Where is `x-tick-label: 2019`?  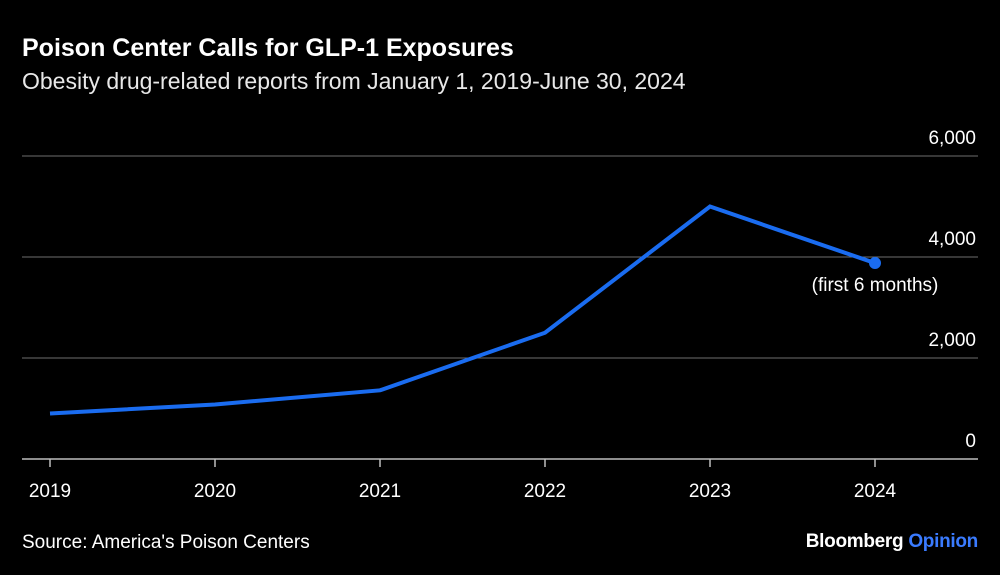 x-tick-label: 2019 is located at coordinates (50, 491).